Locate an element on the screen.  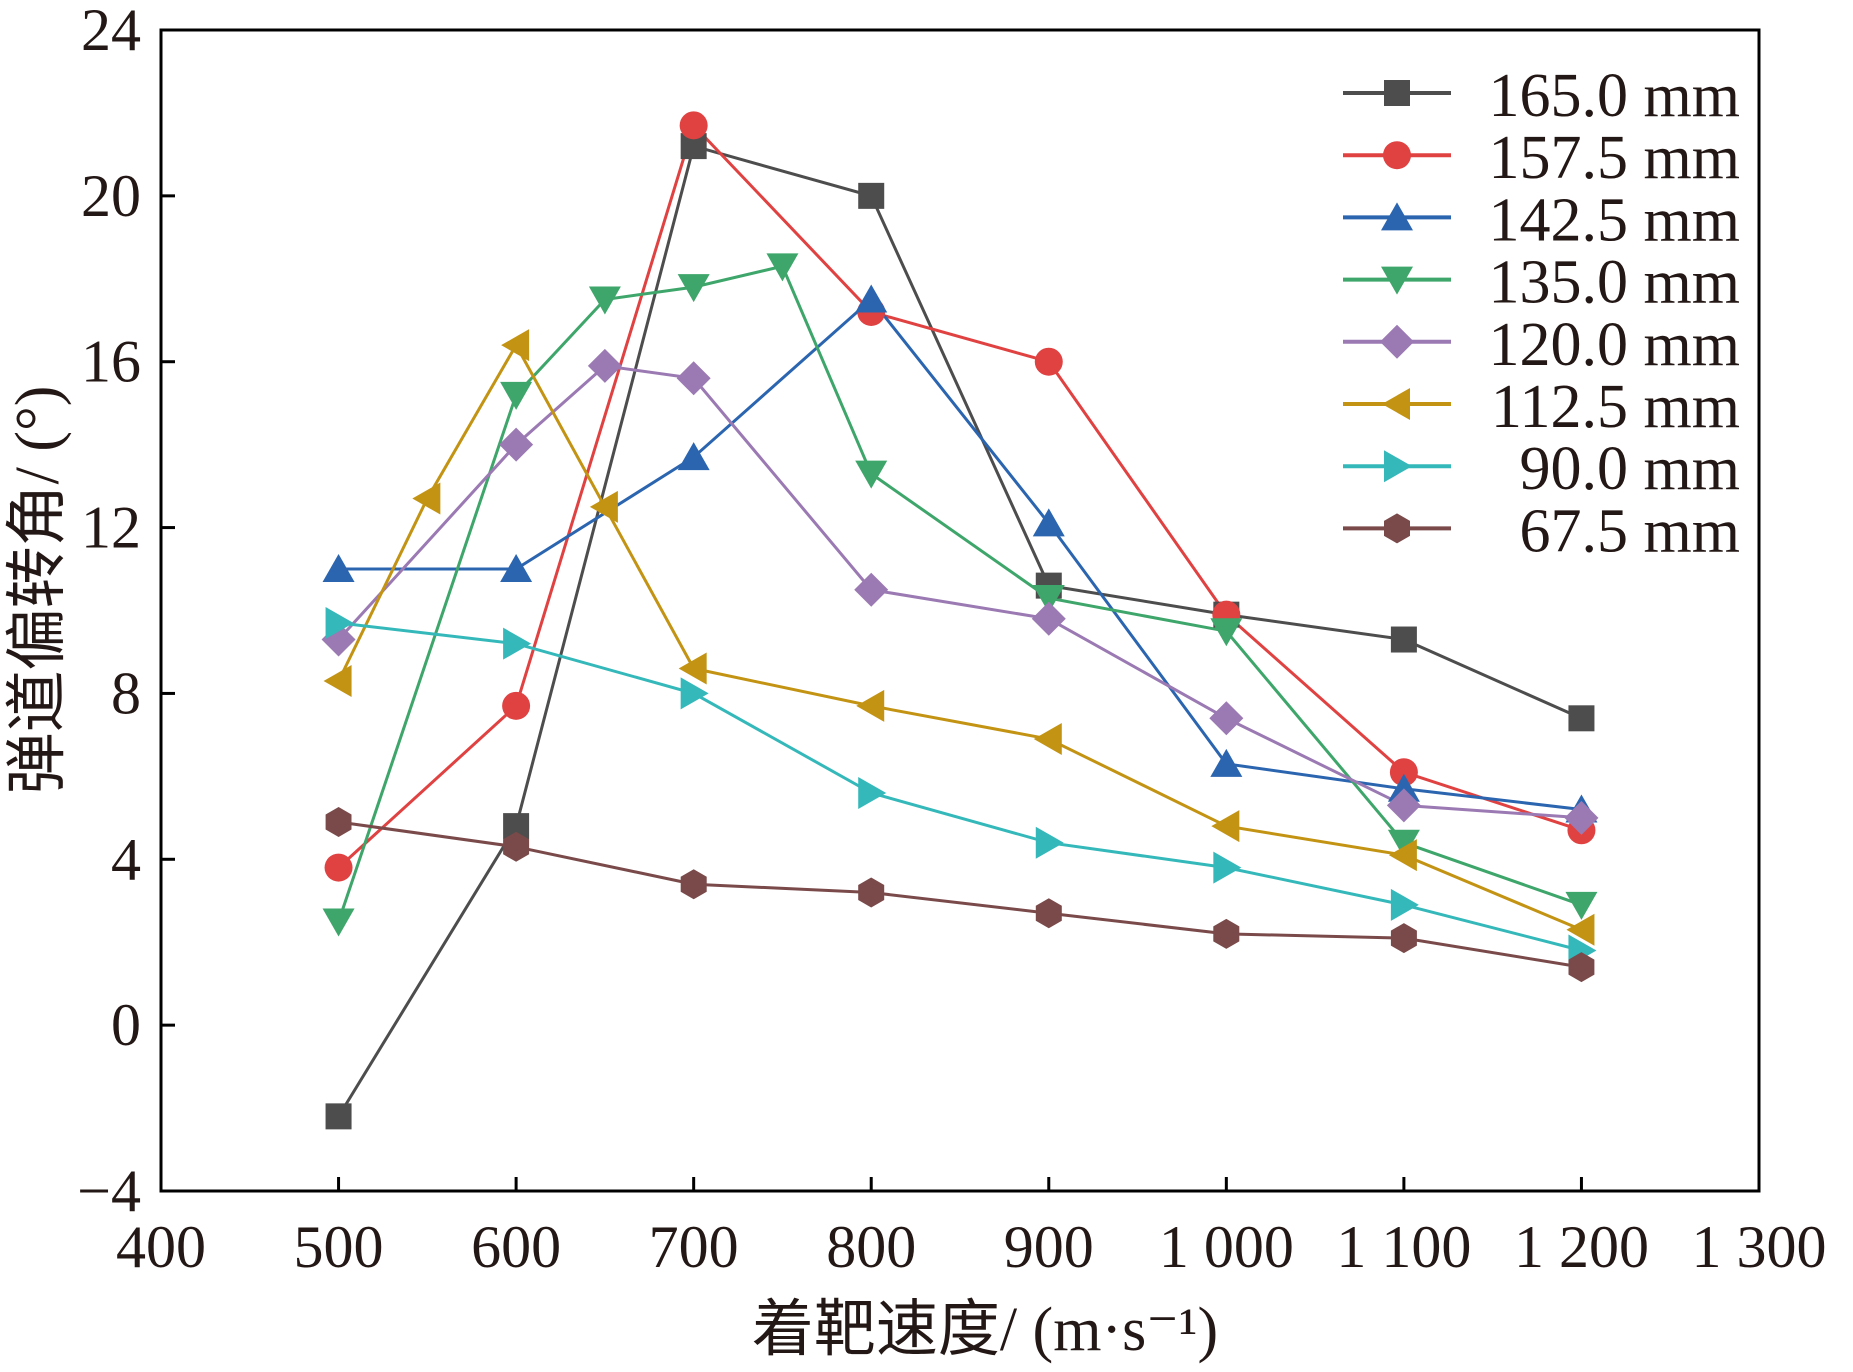
y-tick-label: 8 is located at coordinates (126, 693).